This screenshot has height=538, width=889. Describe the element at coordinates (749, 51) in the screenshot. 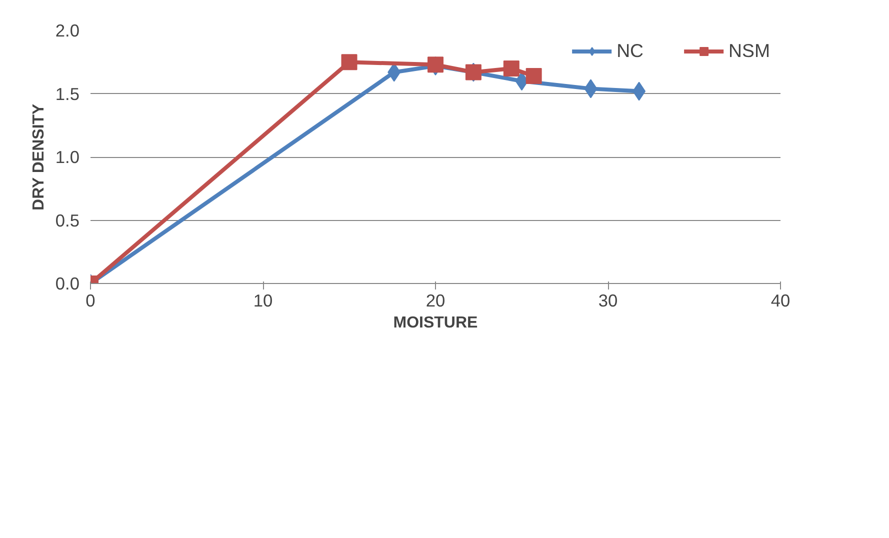

I see `legend-label: NSM` at that location.